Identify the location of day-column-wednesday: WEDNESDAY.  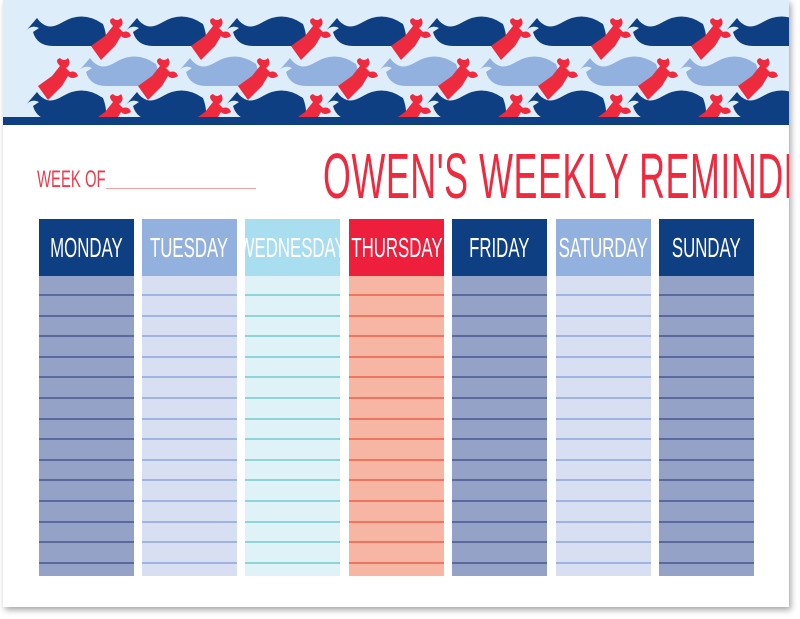
(292, 397).